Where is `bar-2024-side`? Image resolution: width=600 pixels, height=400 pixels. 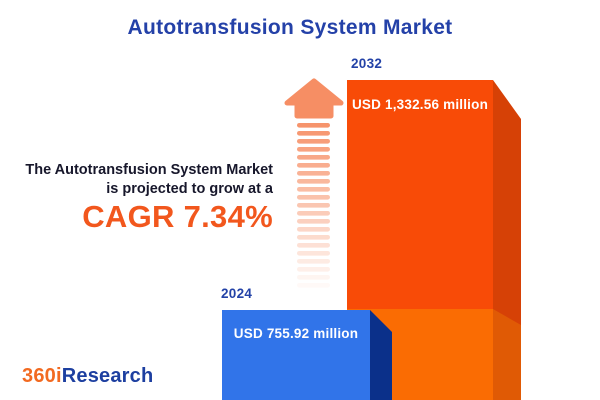
bar-2024-side is located at coordinates (381, 355).